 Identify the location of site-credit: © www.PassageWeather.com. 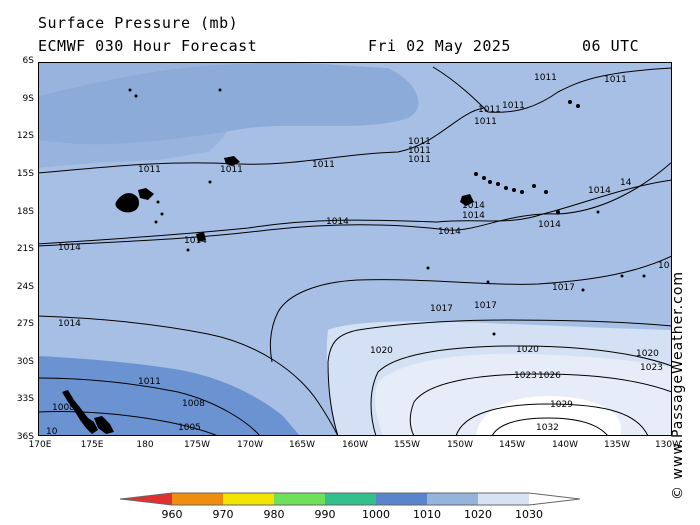
(678, 385).